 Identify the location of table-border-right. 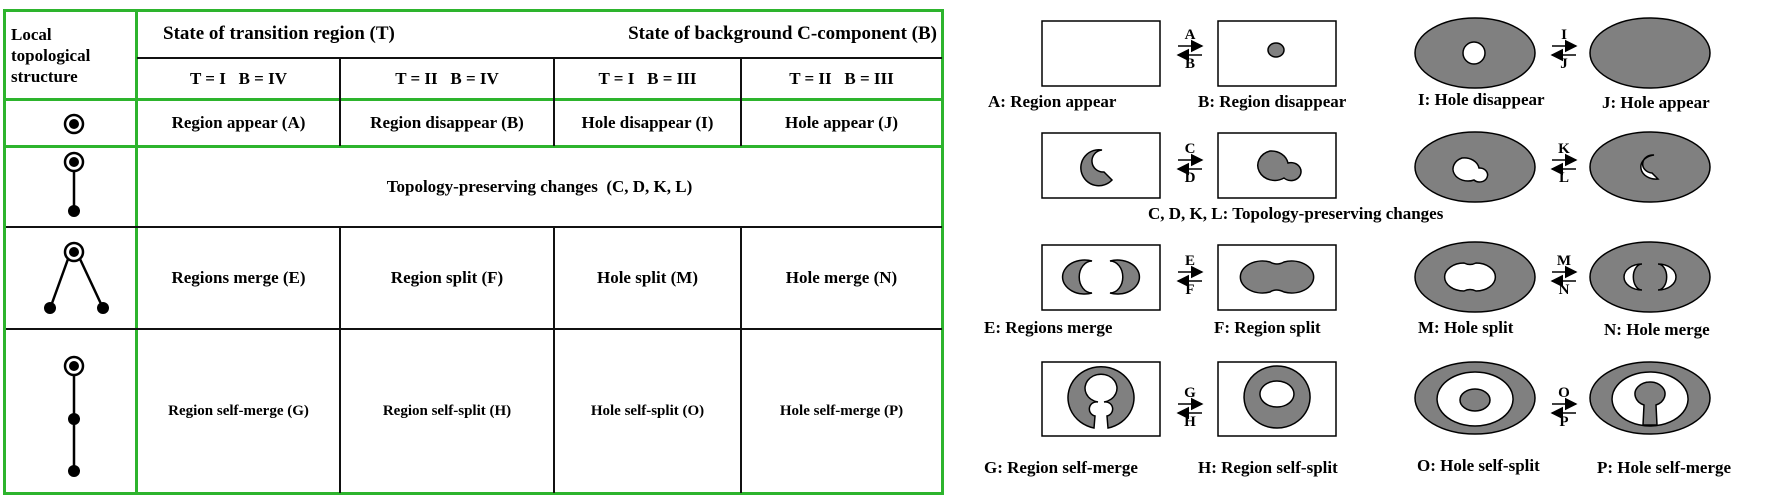
(942, 252).